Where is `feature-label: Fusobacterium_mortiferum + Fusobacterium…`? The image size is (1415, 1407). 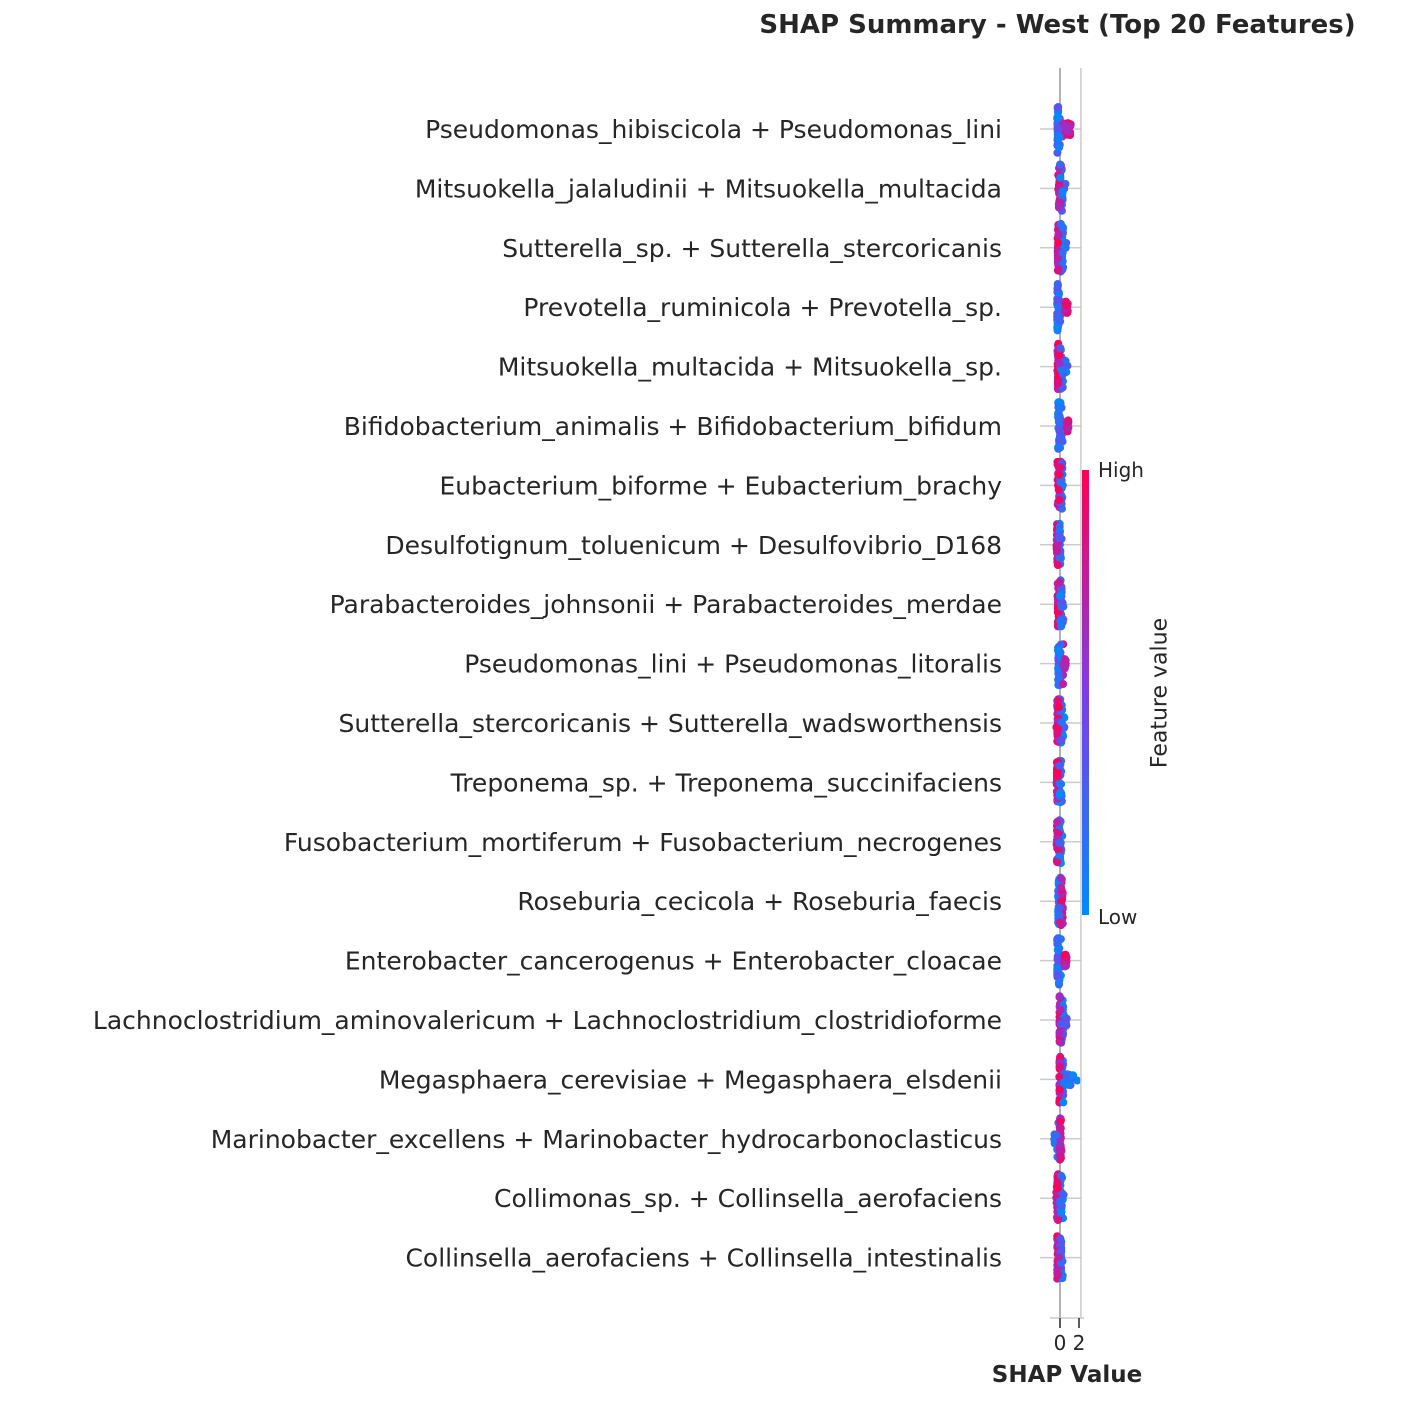
feature-label: Fusobacterium_mortiferum + Fusobacterium… is located at coordinates (643, 842).